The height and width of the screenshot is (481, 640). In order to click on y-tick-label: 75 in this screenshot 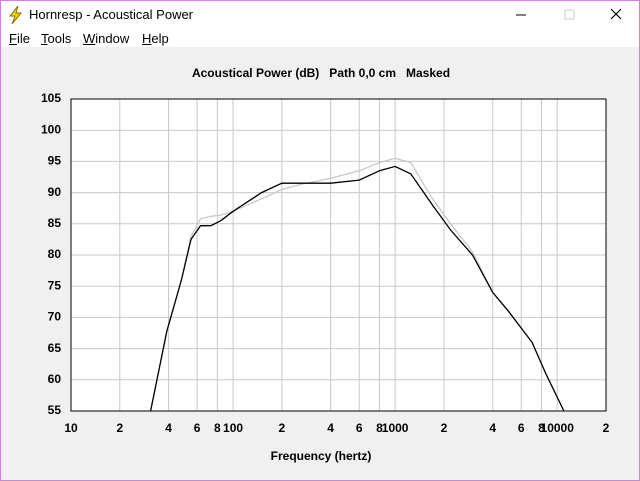, I will do `click(55, 285)`.